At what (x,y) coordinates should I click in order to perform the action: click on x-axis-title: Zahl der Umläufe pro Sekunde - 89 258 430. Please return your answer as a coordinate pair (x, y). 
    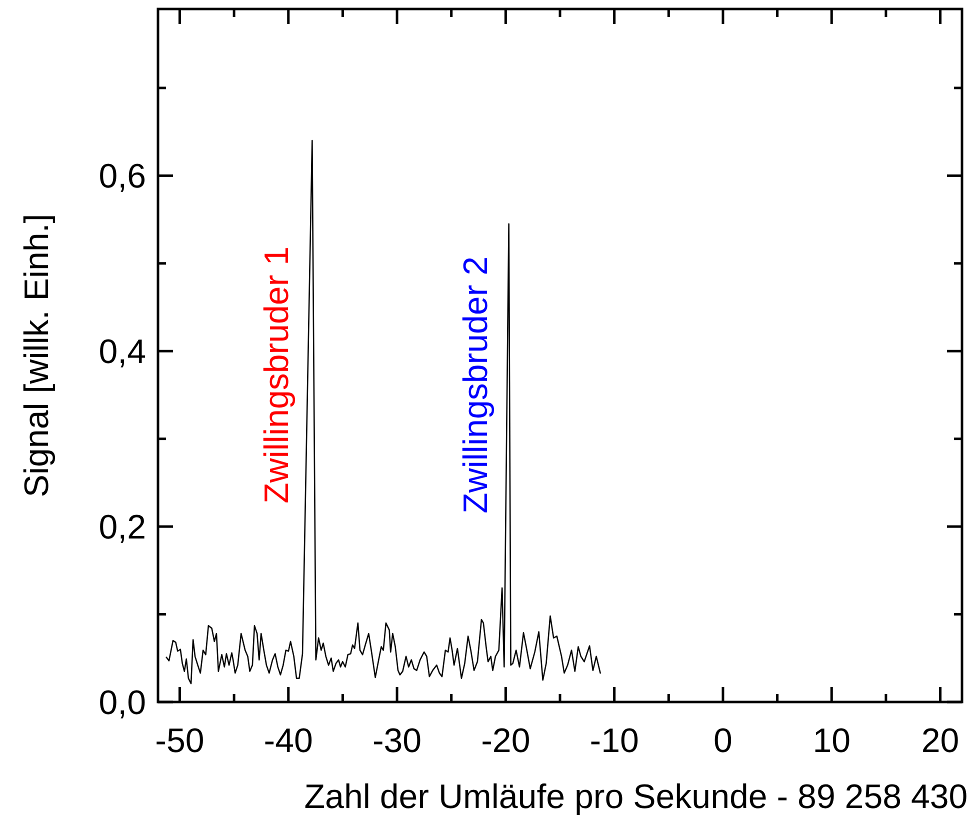
    Looking at the image, I should click on (636, 797).